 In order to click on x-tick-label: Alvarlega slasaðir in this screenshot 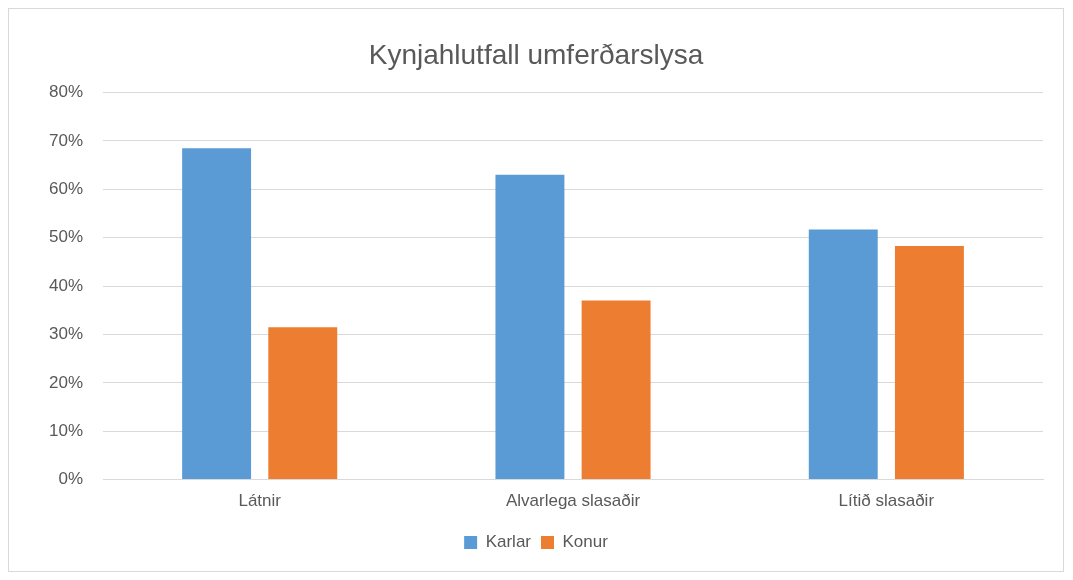, I will do `click(573, 501)`.